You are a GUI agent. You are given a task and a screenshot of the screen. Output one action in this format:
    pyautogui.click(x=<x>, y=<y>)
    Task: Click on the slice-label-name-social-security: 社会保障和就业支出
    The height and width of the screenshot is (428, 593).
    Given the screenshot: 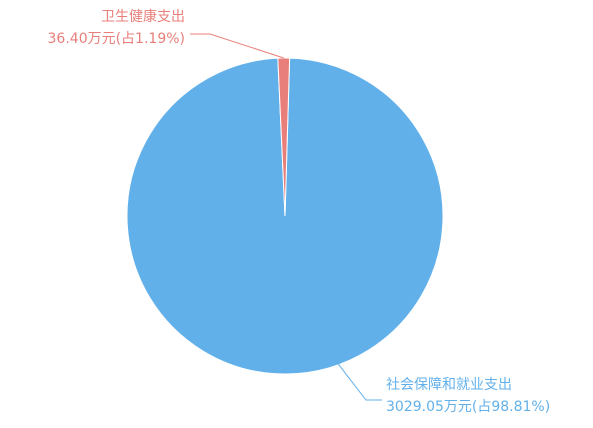 What is the action you would take?
    pyautogui.click(x=449, y=385)
    